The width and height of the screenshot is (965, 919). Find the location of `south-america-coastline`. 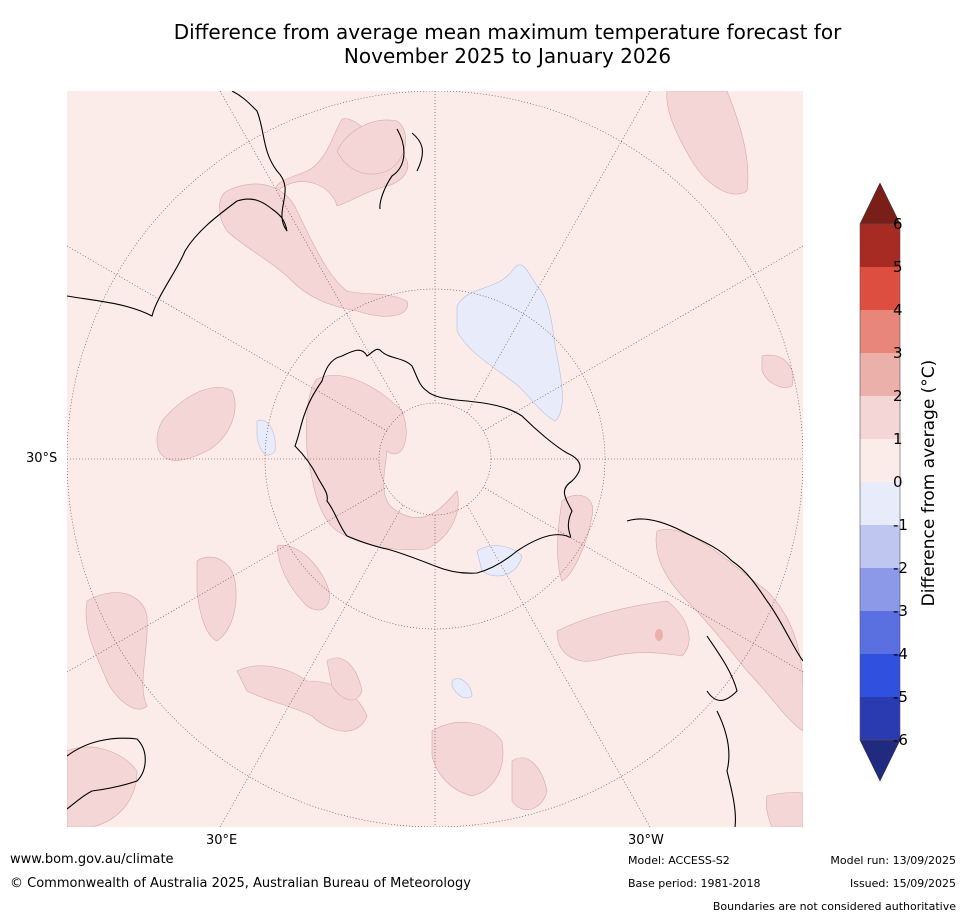

south-america-coastline is located at coordinates (714, 672).